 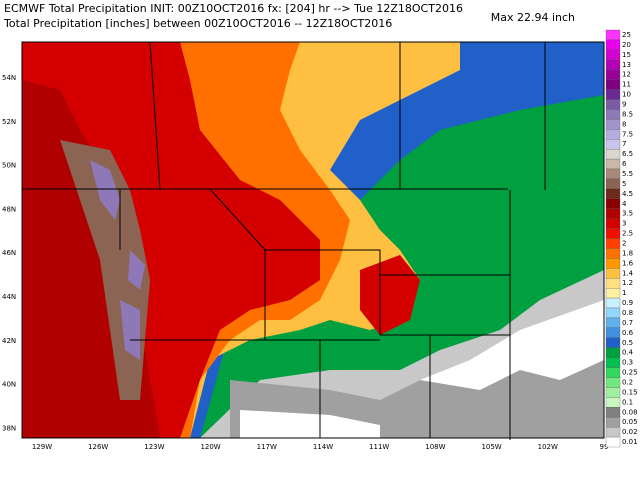 What do you see at coordinates (624, 293) in the screenshot?
I see `colorbar-label: 1` at bounding box center [624, 293].